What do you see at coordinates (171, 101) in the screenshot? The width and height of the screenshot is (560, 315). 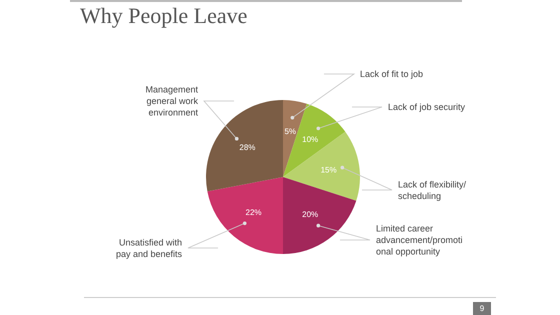 I see `slice-label: Management general work environment` at bounding box center [171, 101].